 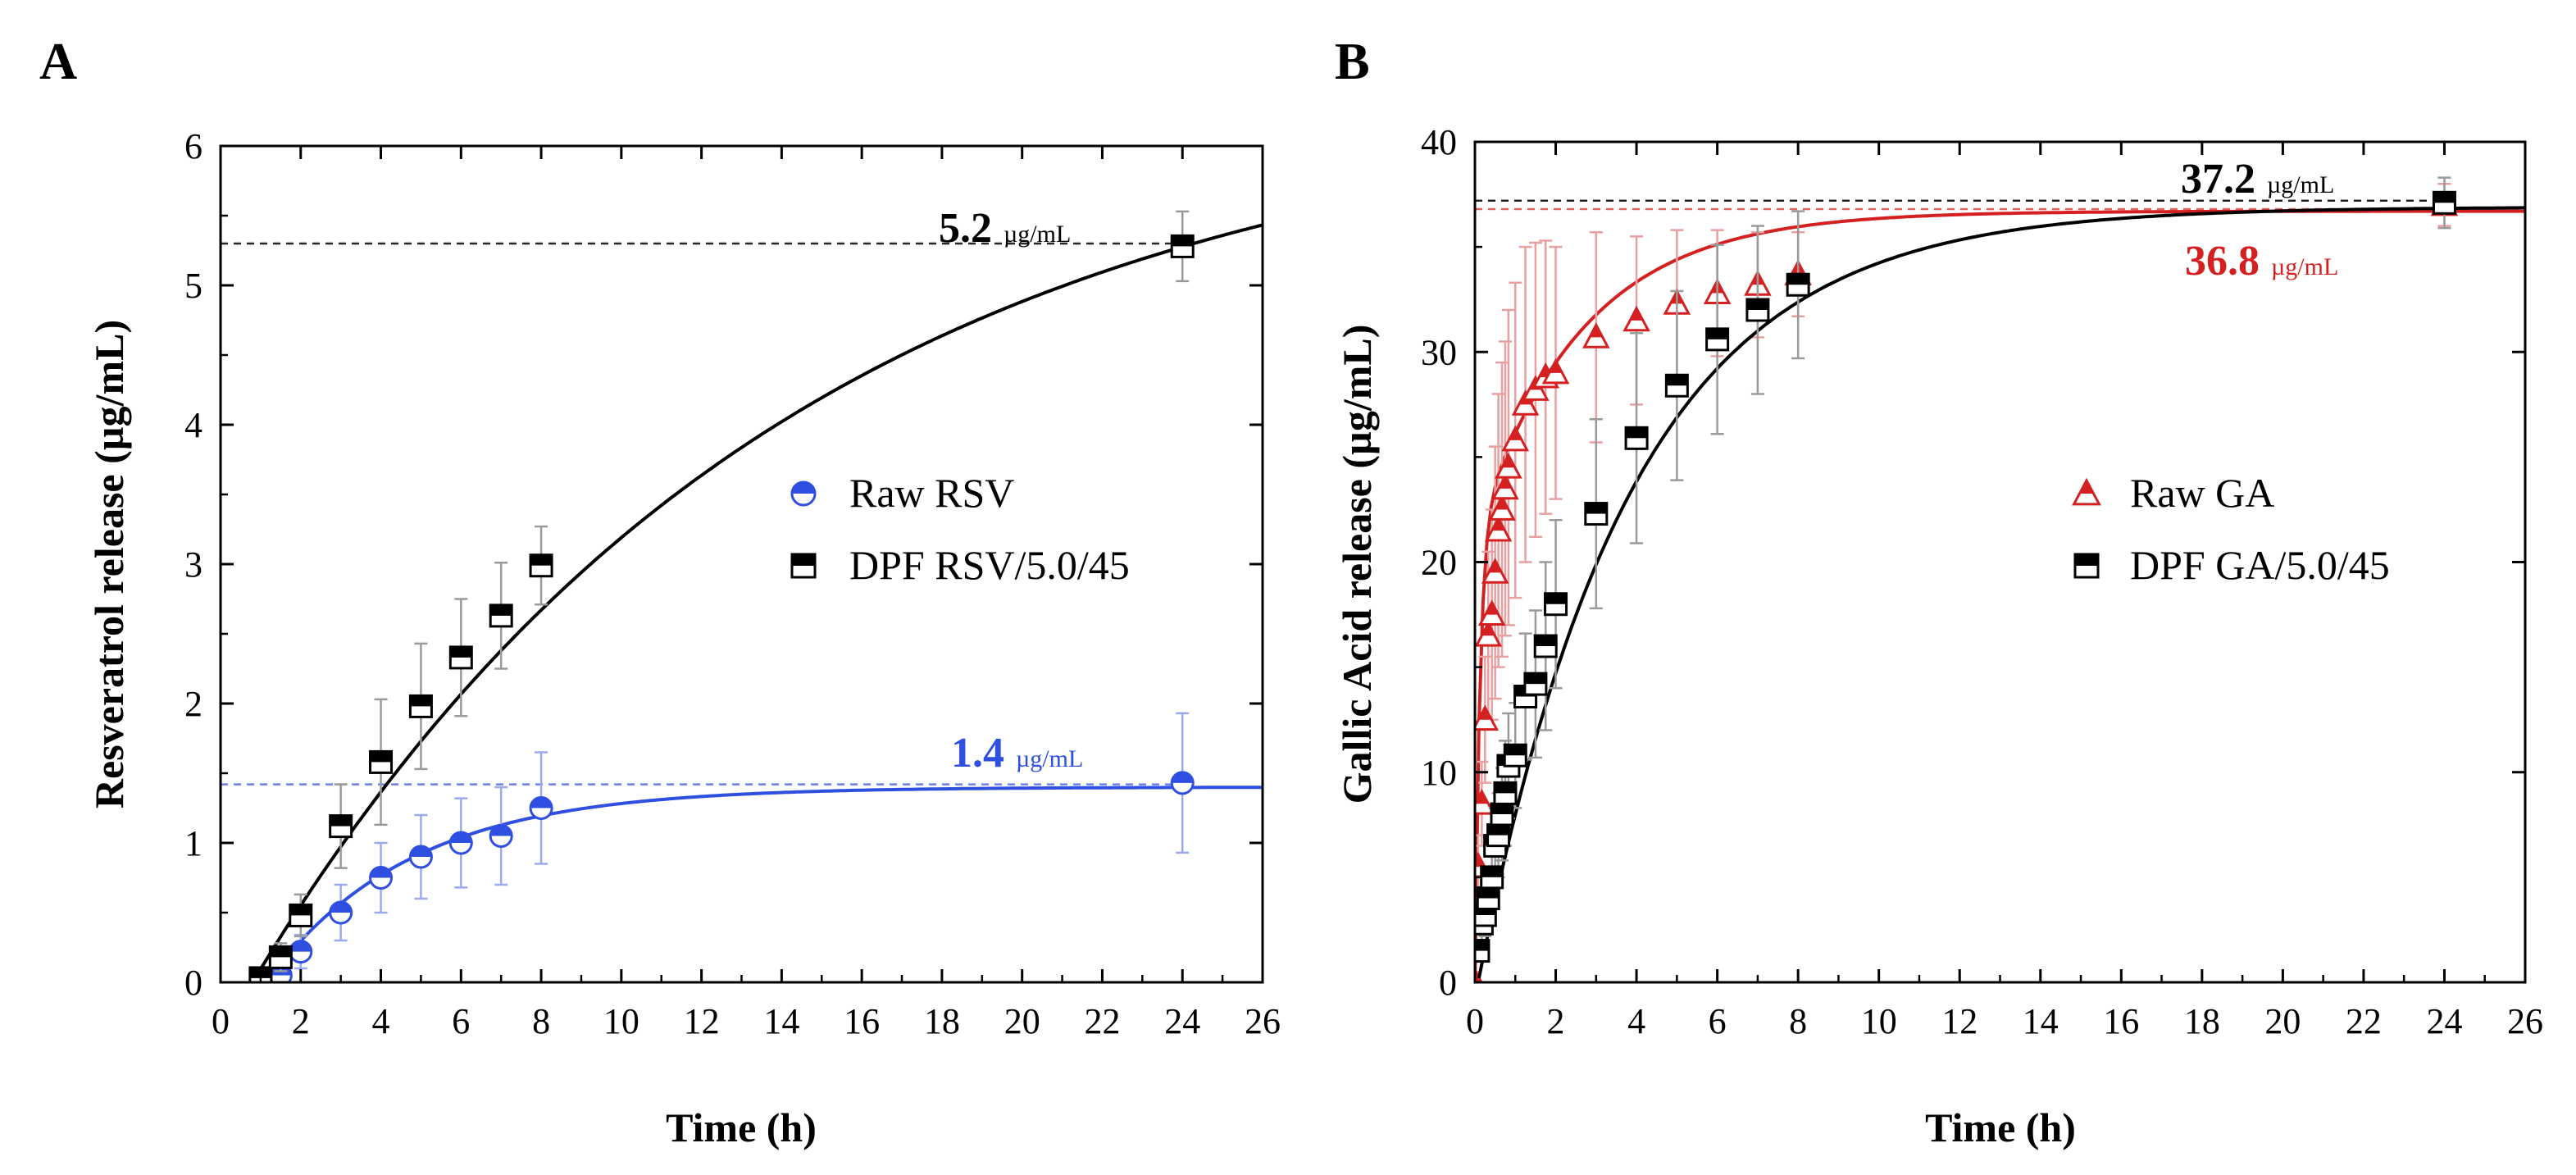 What do you see at coordinates (960, 529) in the screenshot?
I see `panel-a-legend: Raw RSV DPF RSV/5.0/45` at bounding box center [960, 529].